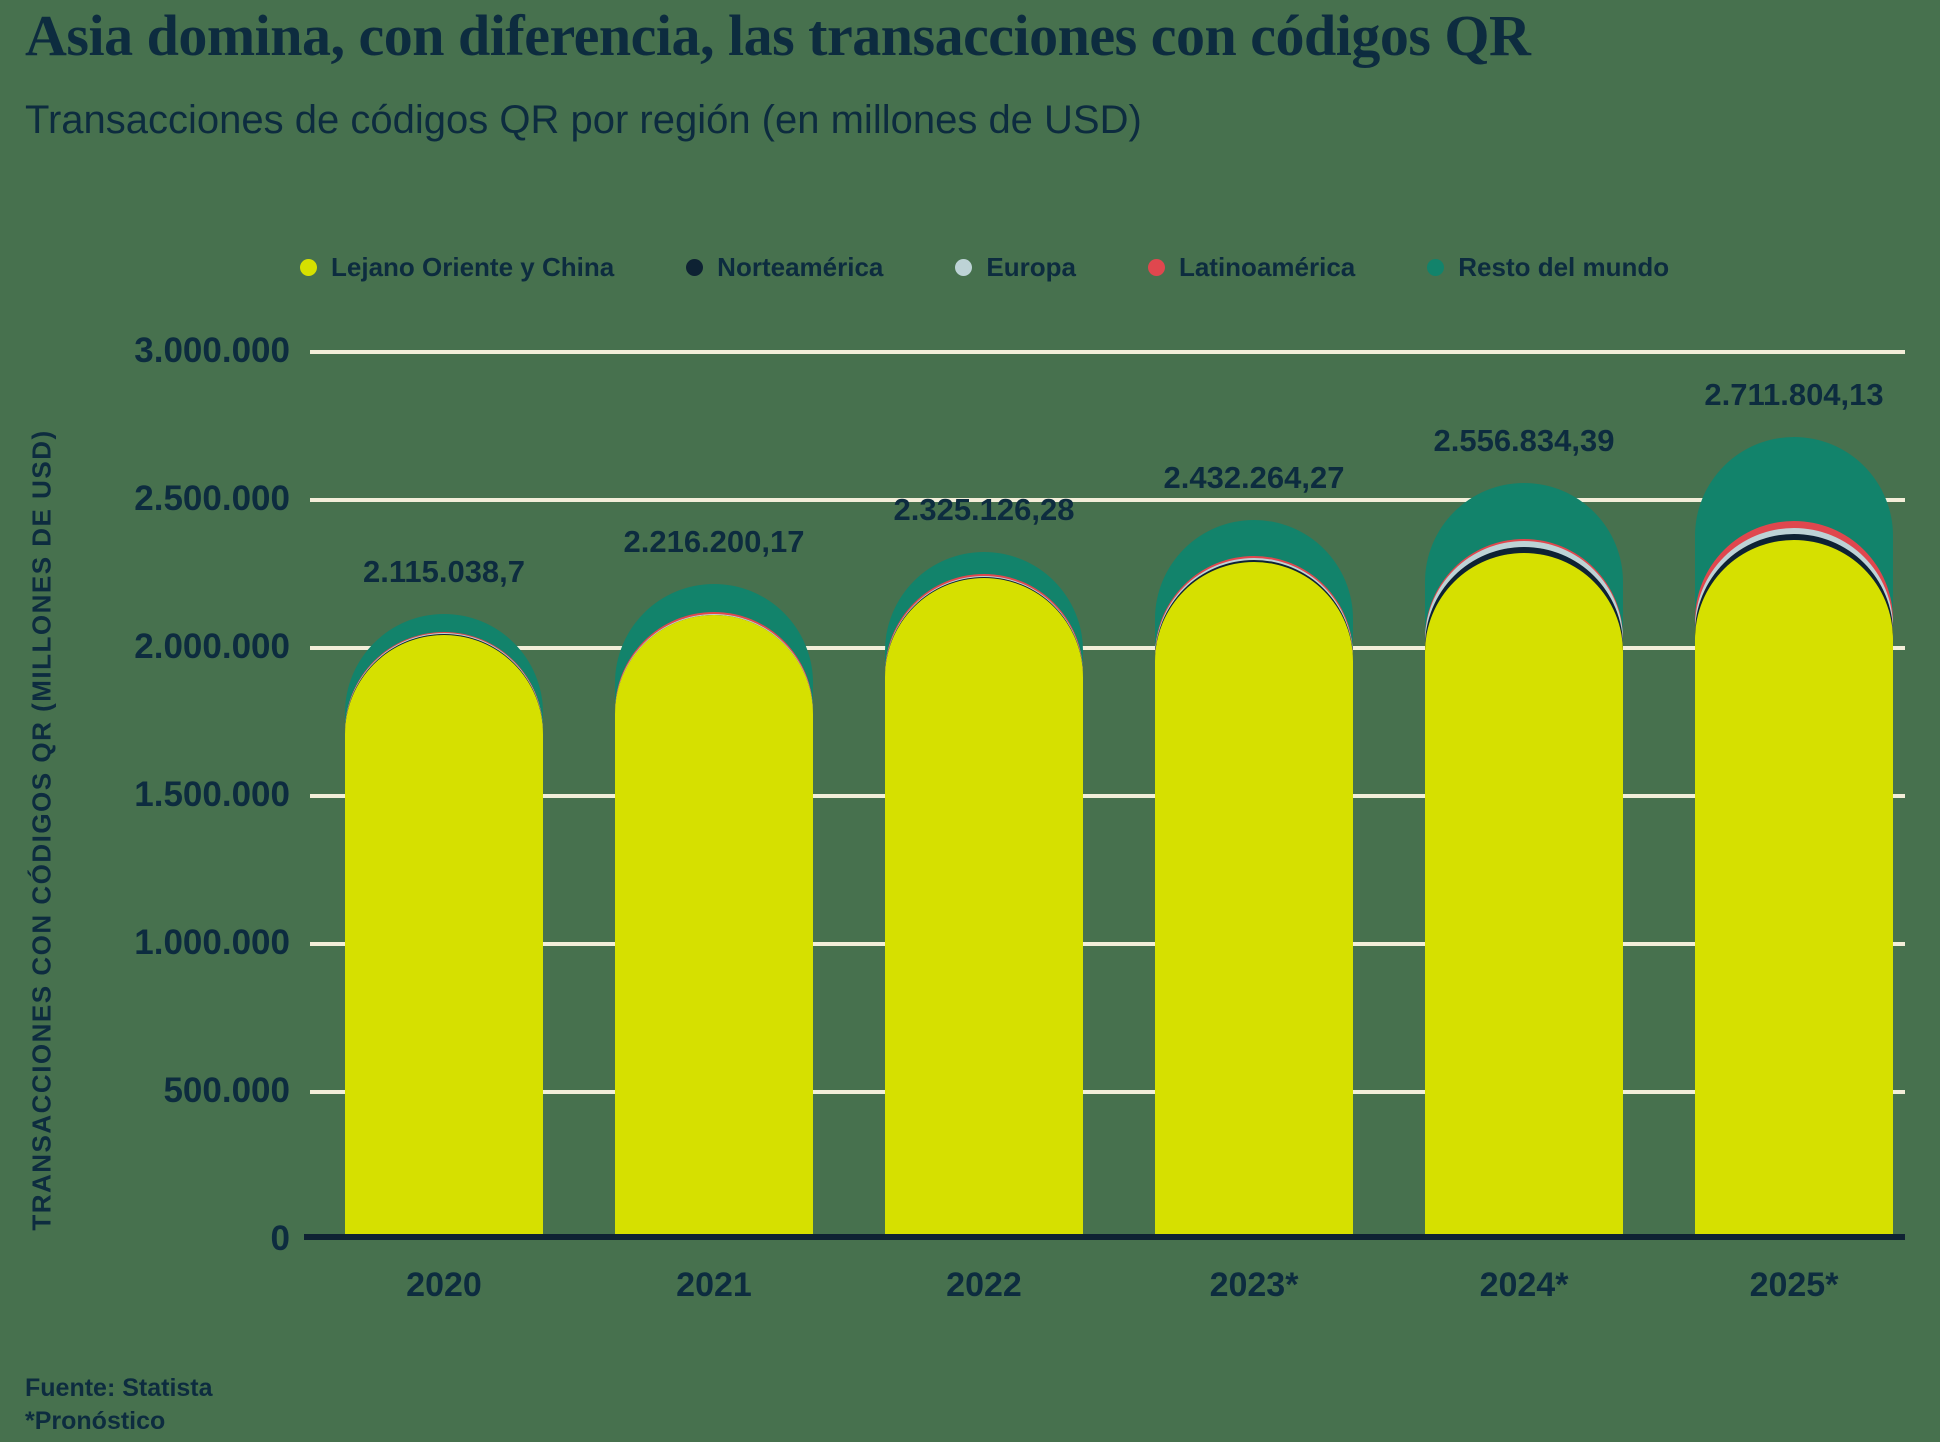 The width and height of the screenshot is (1940, 1442). What do you see at coordinates (1107, 352) in the screenshot?
I see `gridline-3.000.000` at bounding box center [1107, 352].